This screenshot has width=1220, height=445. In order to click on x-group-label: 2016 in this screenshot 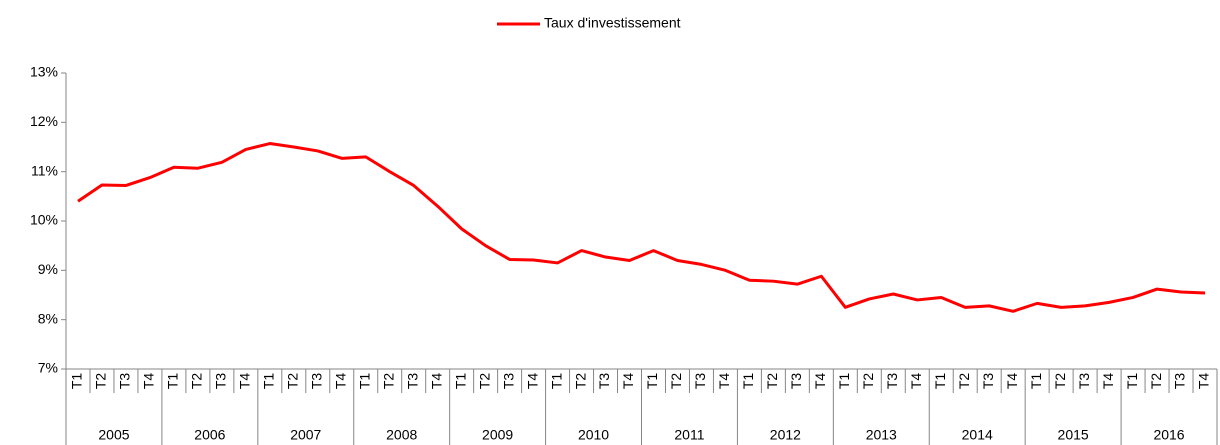, I will do `click(1168, 435)`.